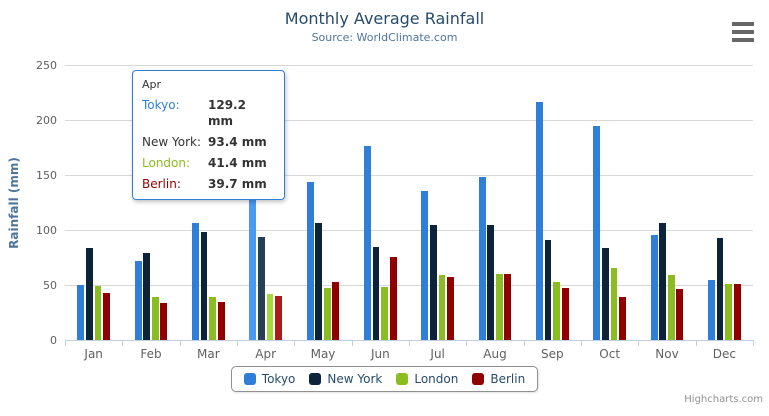 The width and height of the screenshot is (769, 416). Describe the element at coordinates (237, 142) in the screenshot. I see `tooltip-series-value: 93.4 mm` at that location.